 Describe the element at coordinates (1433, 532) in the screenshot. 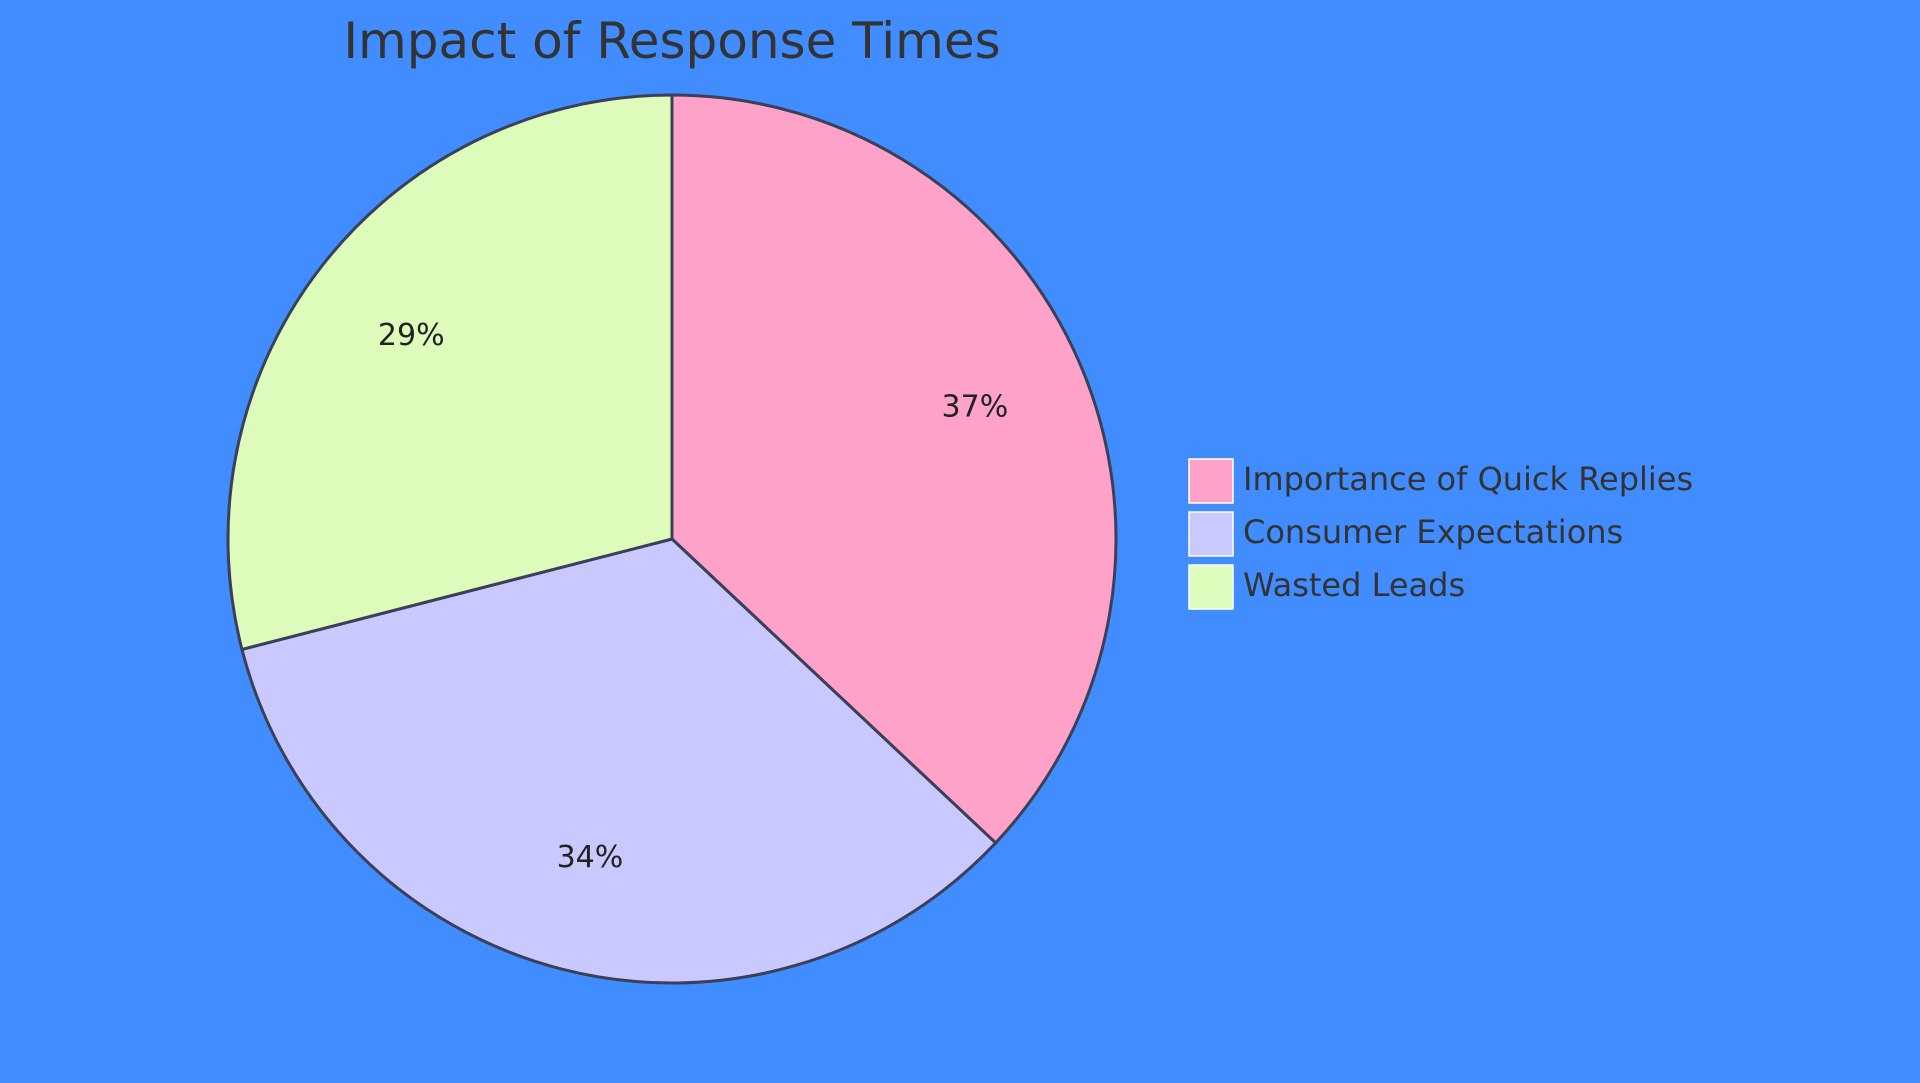

I see `legend-label-consumer-expectations: Consumer Expectations` at that location.